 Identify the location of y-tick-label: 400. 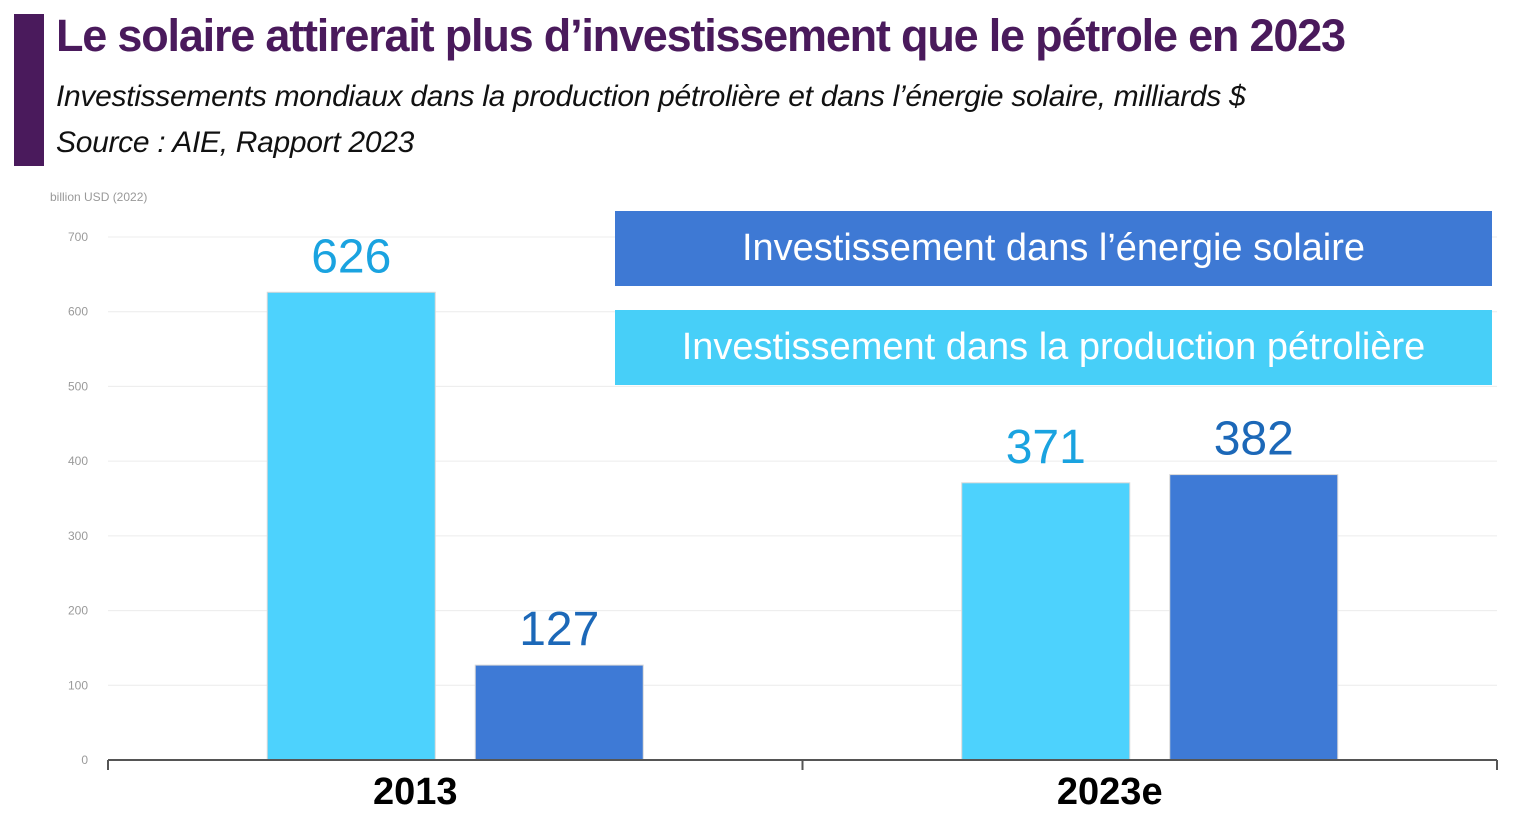
(78, 461).